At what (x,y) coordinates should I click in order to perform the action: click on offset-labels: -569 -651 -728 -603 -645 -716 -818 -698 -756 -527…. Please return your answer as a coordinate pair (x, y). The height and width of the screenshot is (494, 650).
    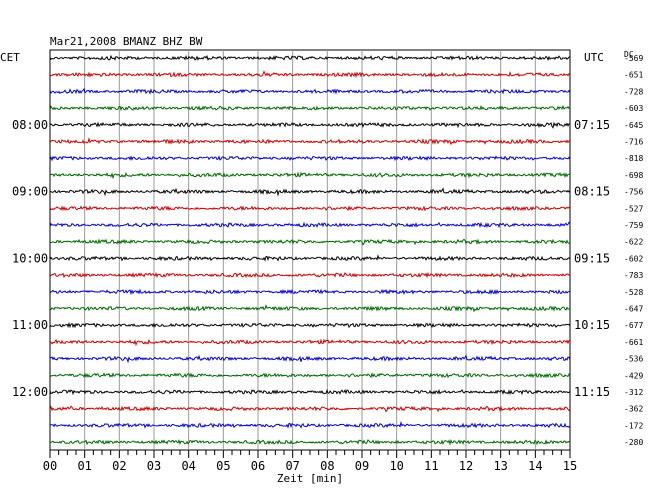
    Looking at the image, I should click on (633, 250).